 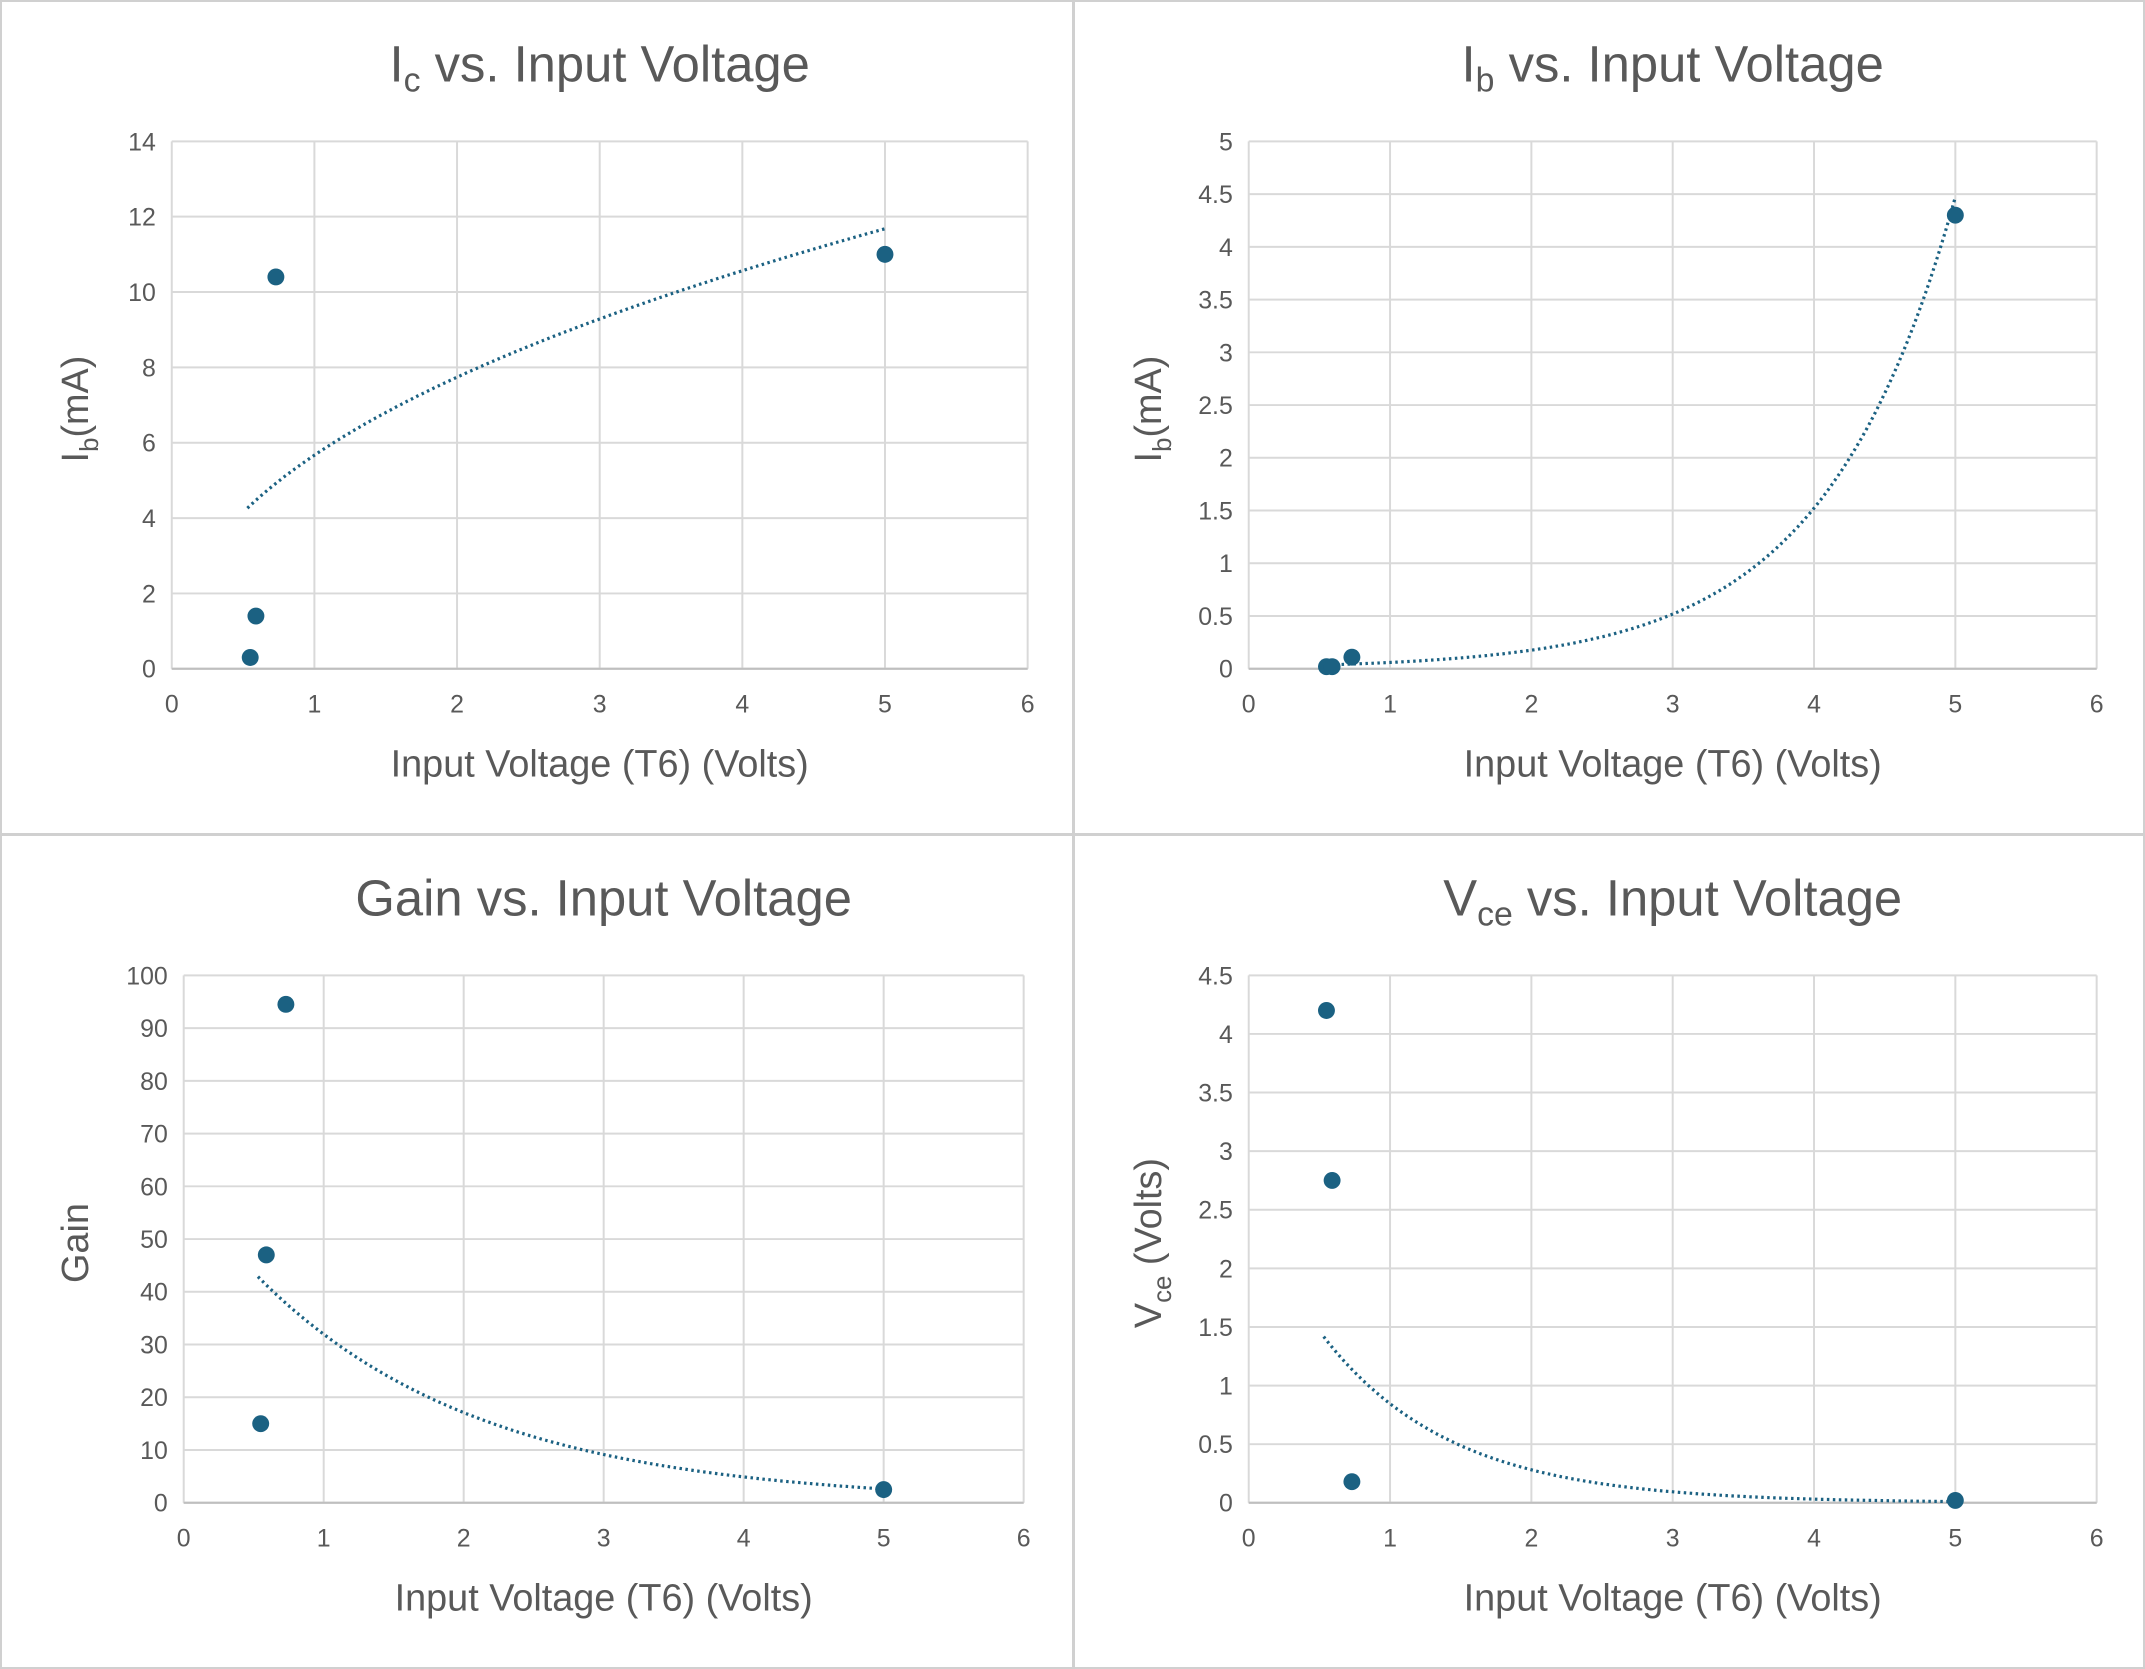 What do you see at coordinates (149, 368) in the screenshot?
I see `y-tick-label: 8` at bounding box center [149, 368].